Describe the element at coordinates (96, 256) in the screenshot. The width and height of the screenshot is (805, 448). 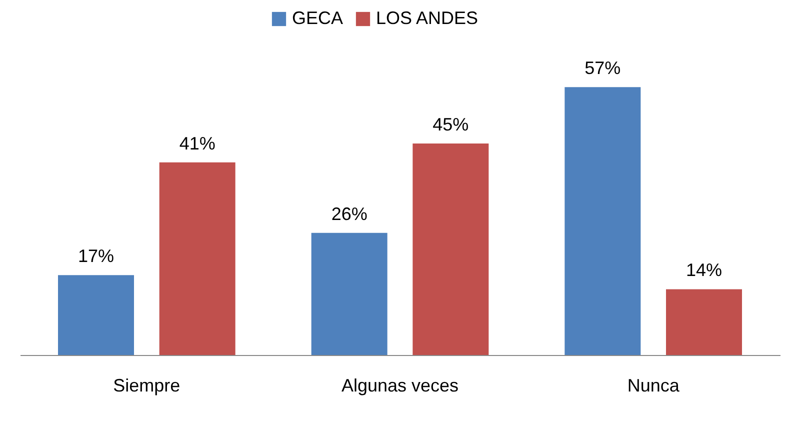
I see `data-label: 17%` at that location.